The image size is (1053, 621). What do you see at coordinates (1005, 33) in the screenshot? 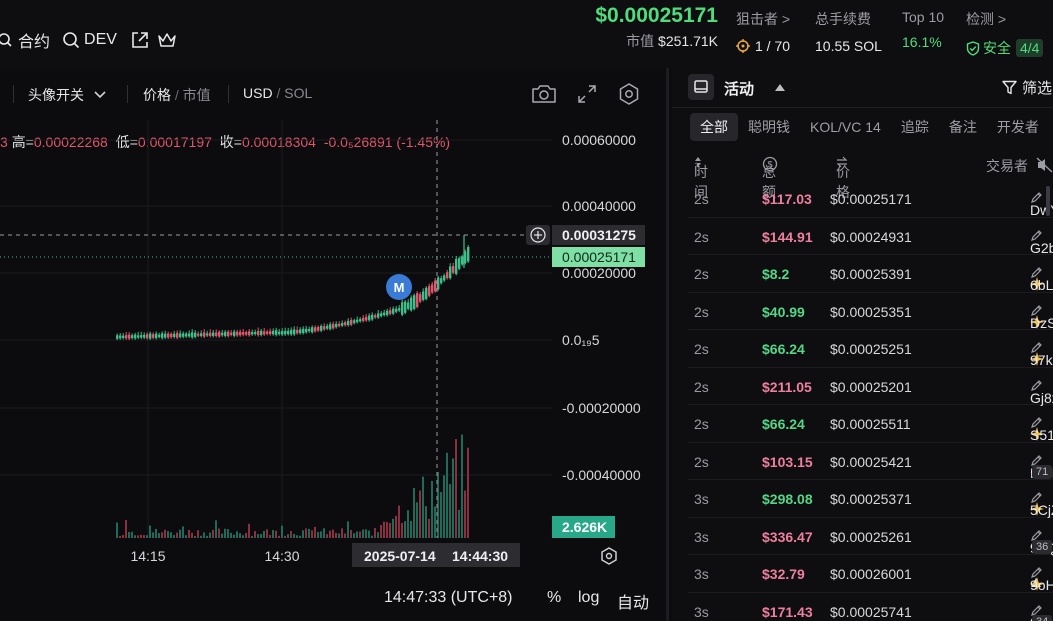
I see `audit-stat: 检测 > 安全 4/4` at bounding box center [1005, 33].